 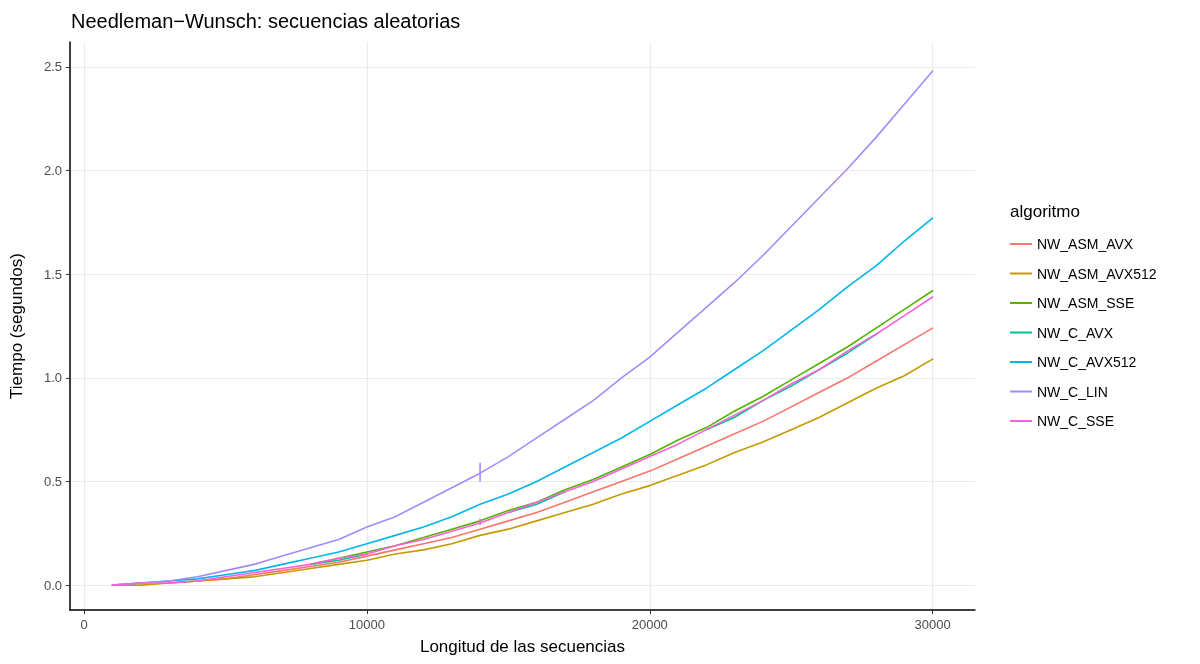 I want to click on legend-label: NW_C_AVX512, so click(x=1087, y=362).